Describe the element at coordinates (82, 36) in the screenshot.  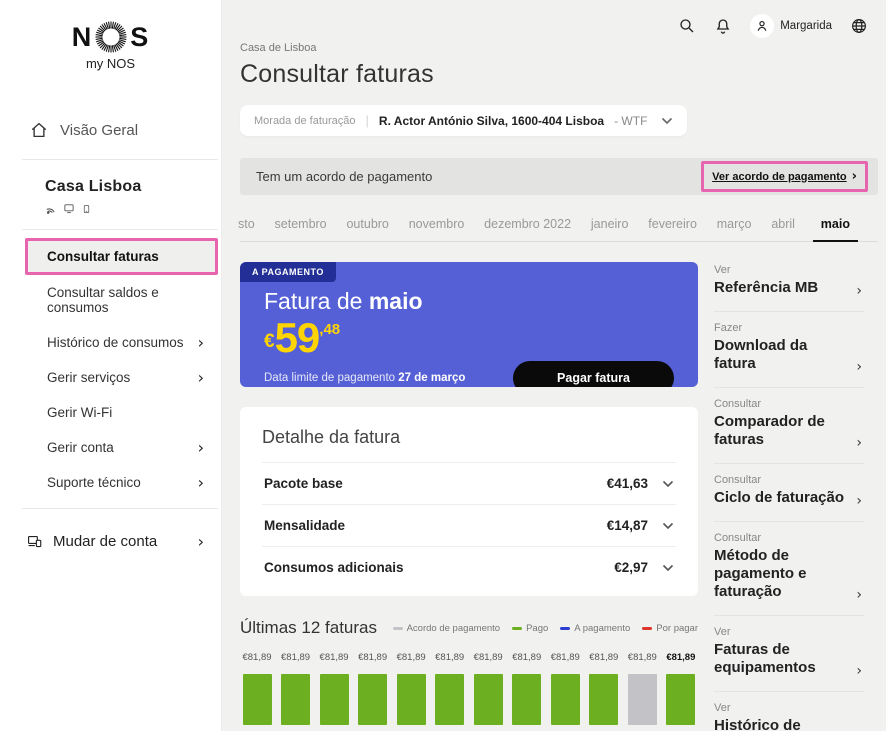
I see `logo-letter-n: N` at that location.